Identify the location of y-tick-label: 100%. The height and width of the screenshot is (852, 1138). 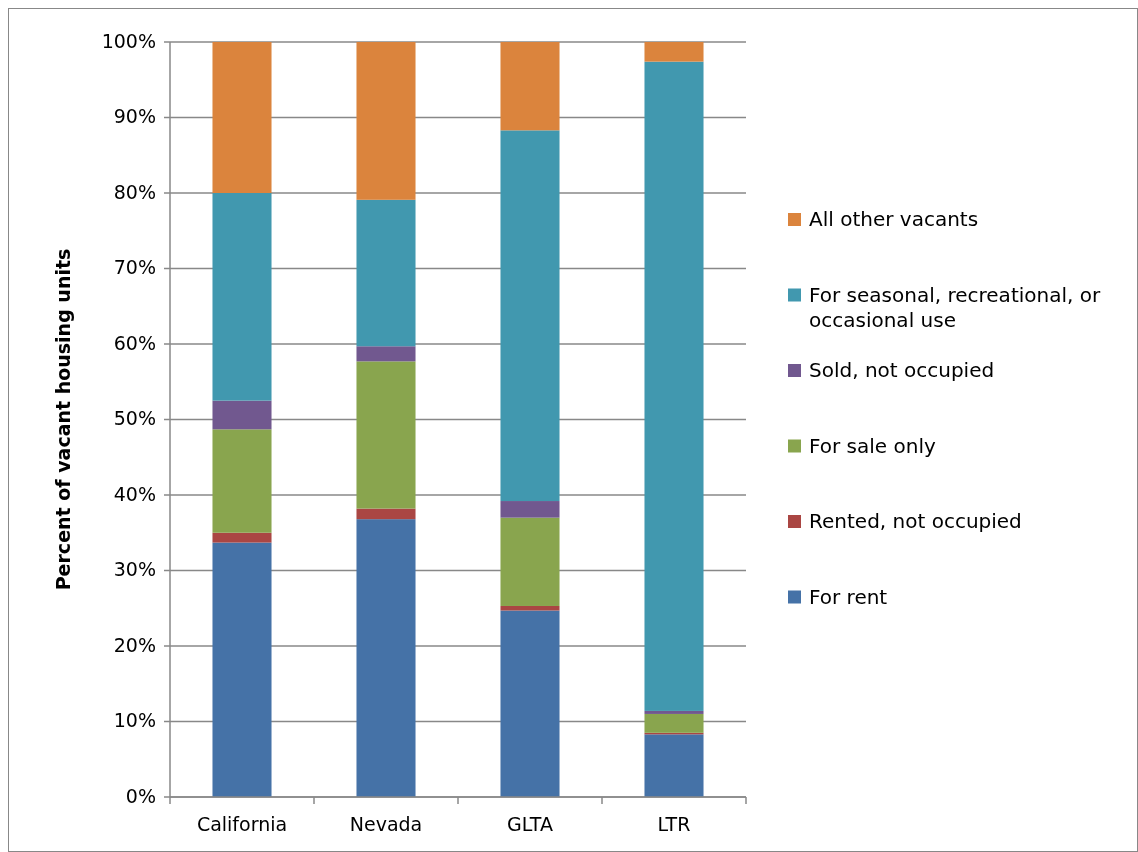
(128, 40).